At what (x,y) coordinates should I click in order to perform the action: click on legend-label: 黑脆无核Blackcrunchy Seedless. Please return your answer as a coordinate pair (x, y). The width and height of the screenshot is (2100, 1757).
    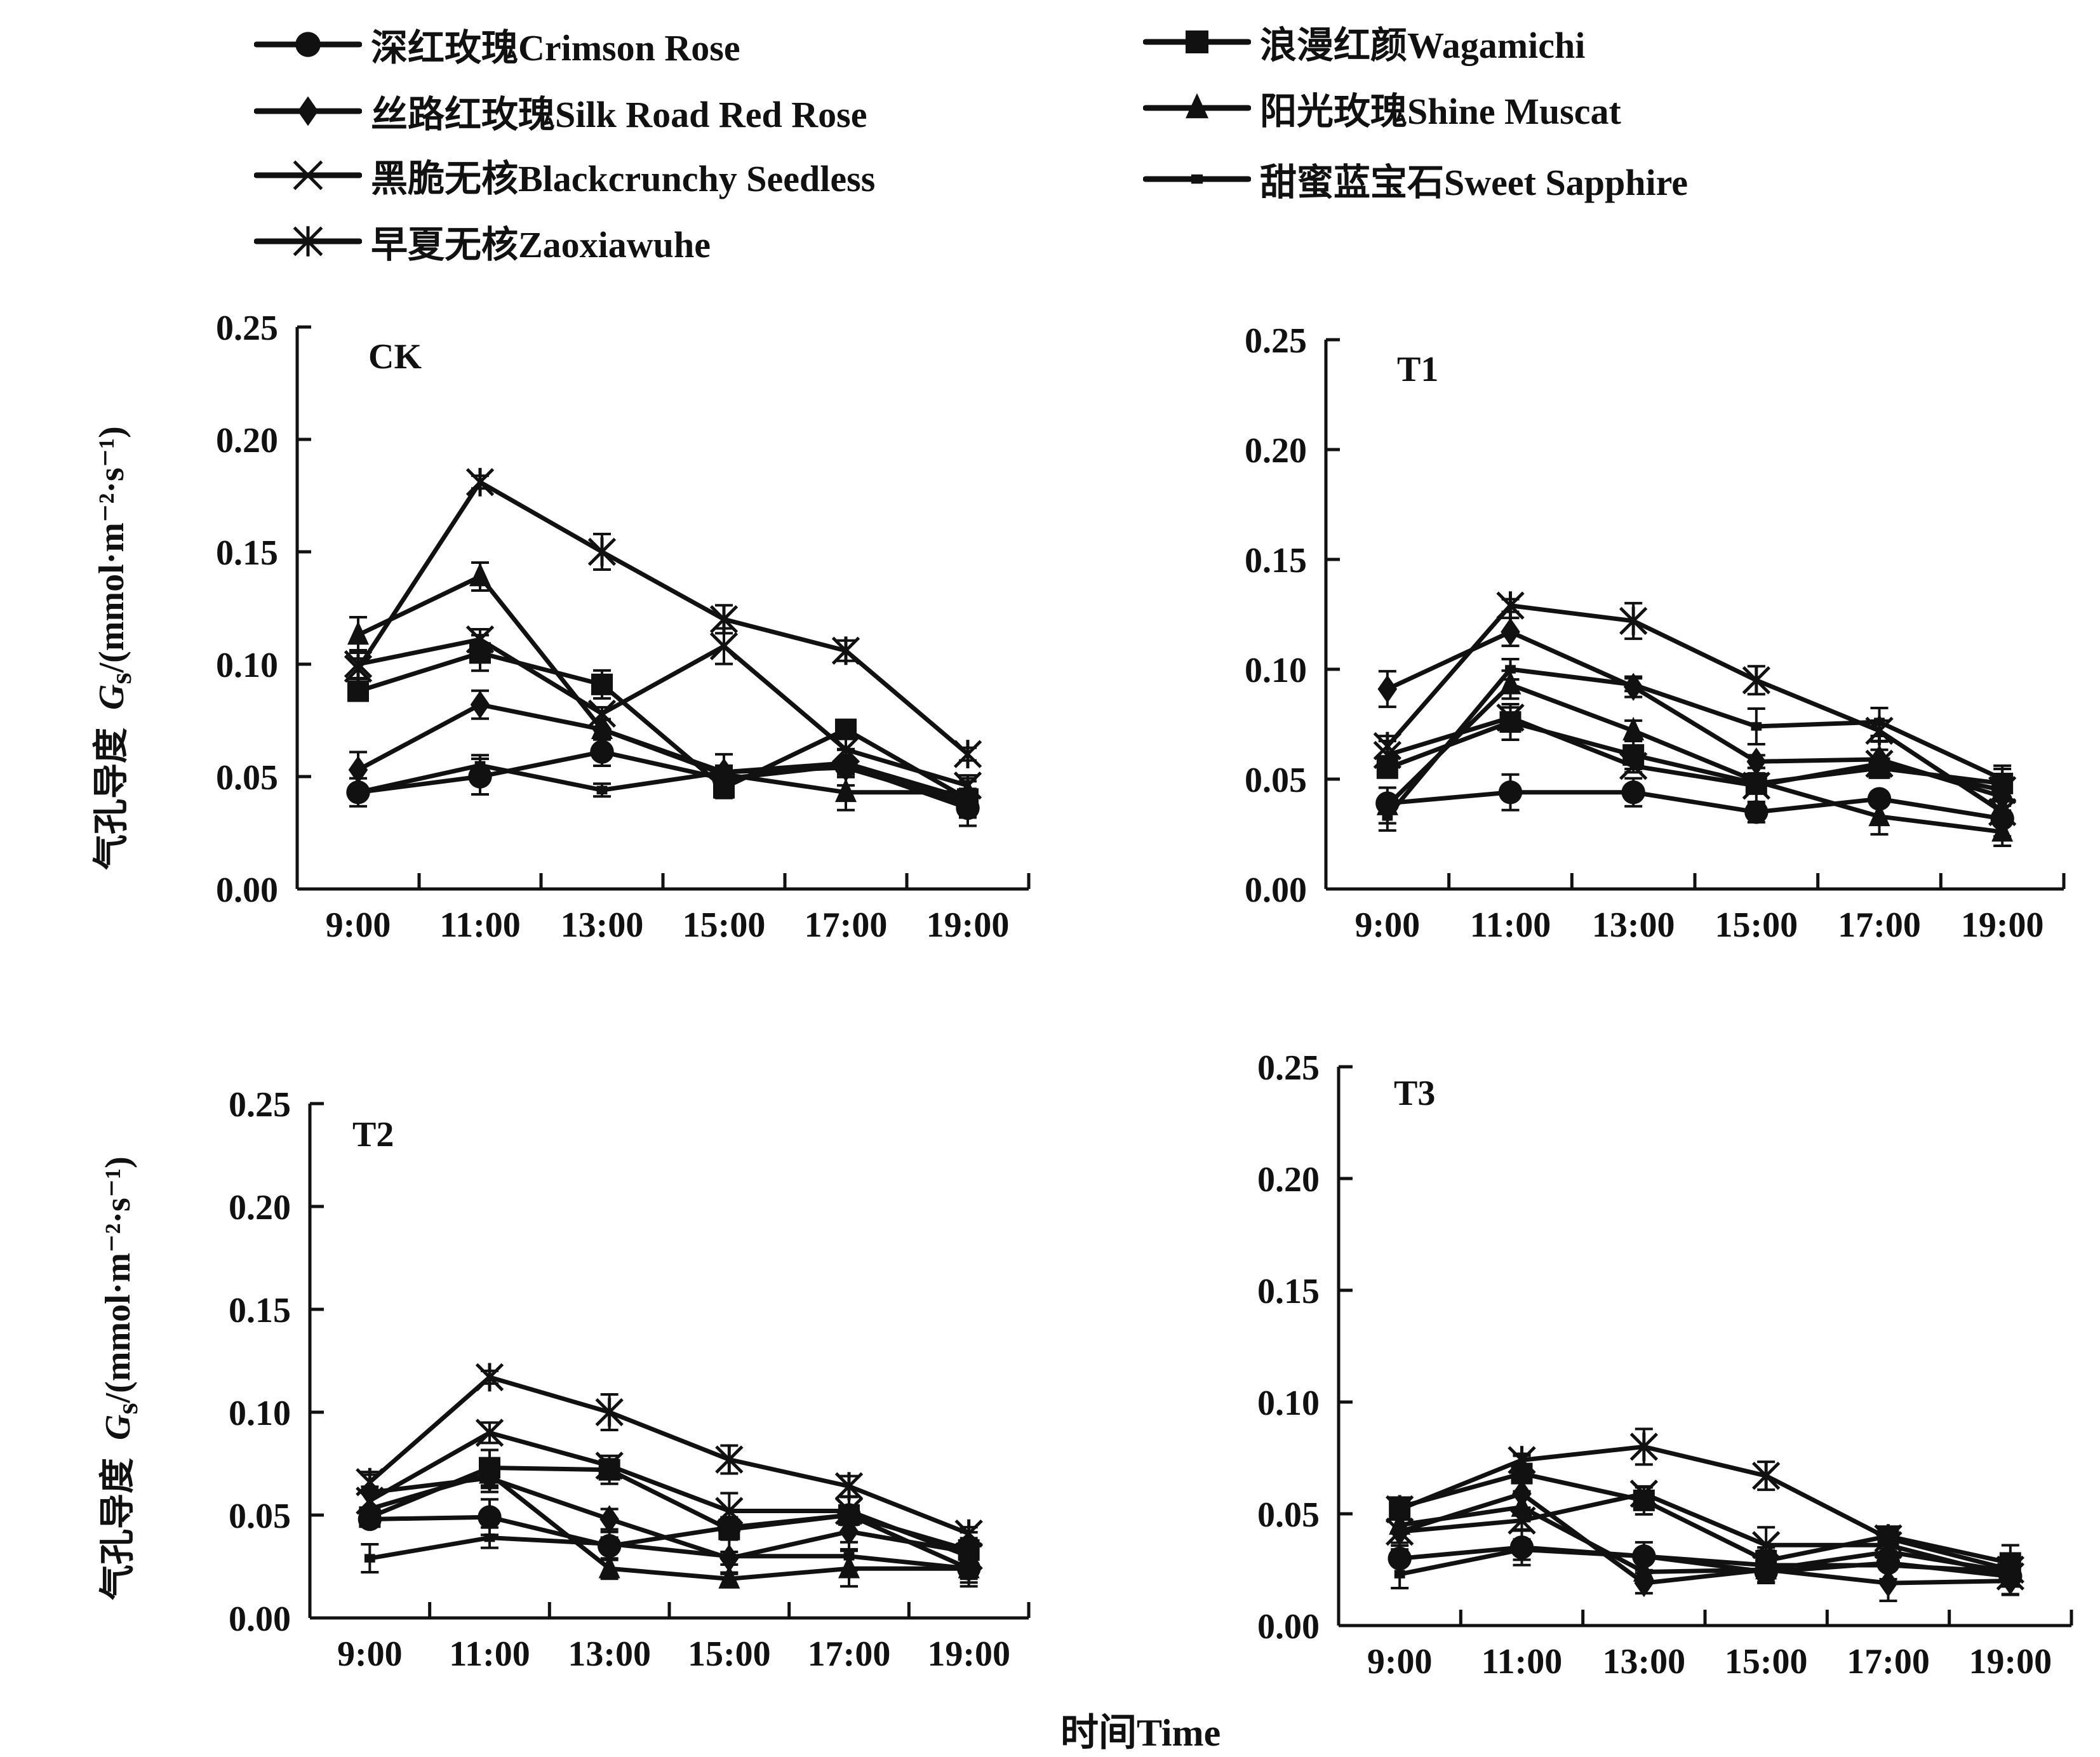
    Looking at the image, I should click on (623, 178).